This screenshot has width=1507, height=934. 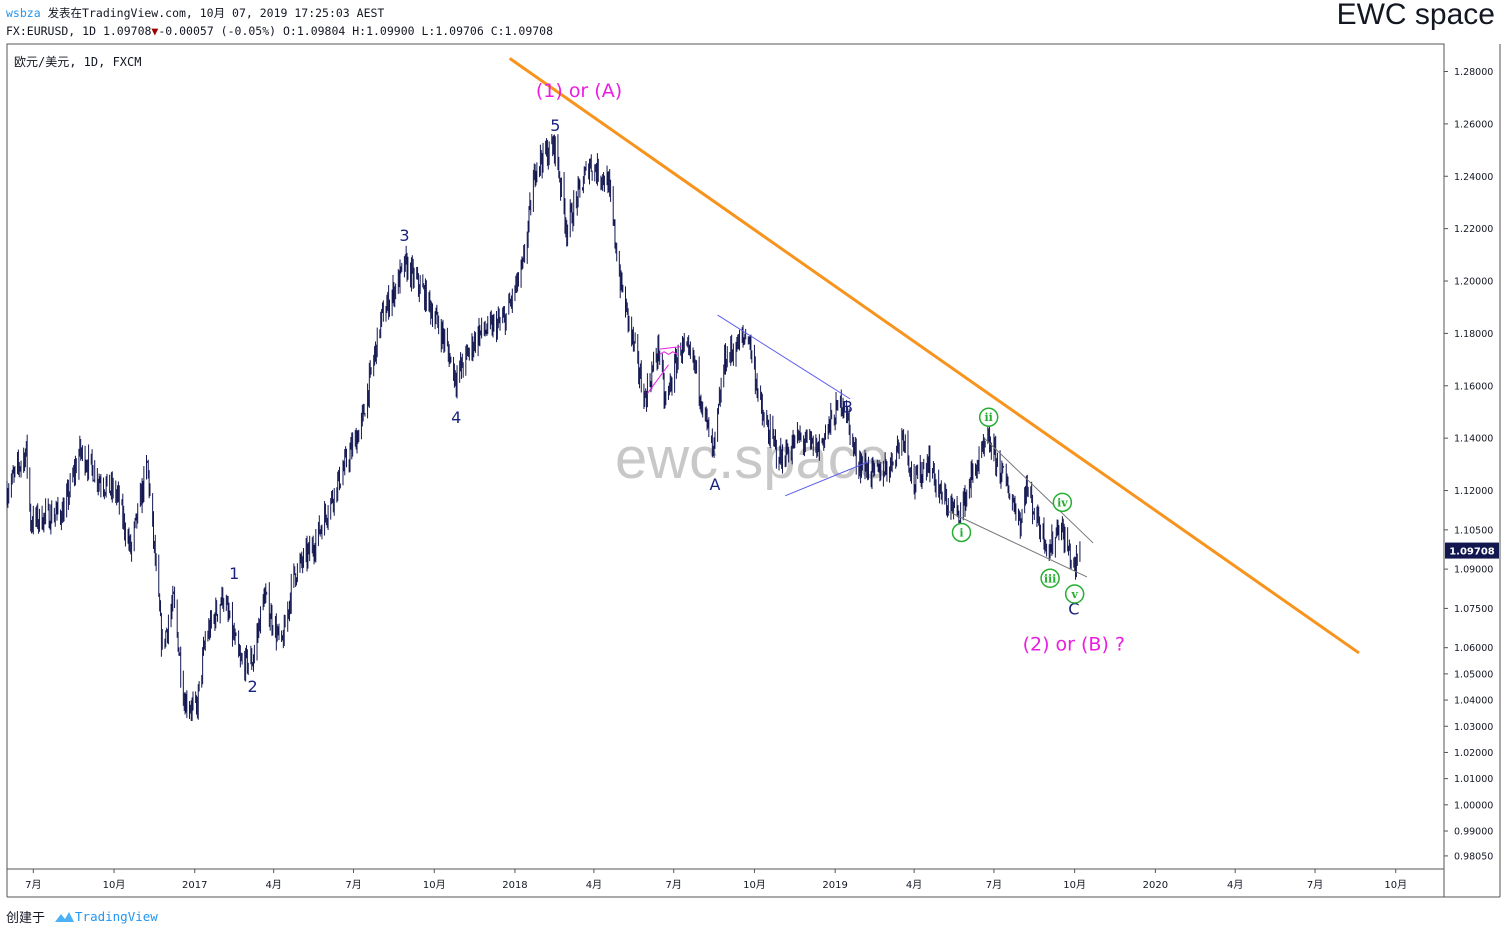 I want to click on price-tick-label: 1.12000, so click(x=1473, y=491).